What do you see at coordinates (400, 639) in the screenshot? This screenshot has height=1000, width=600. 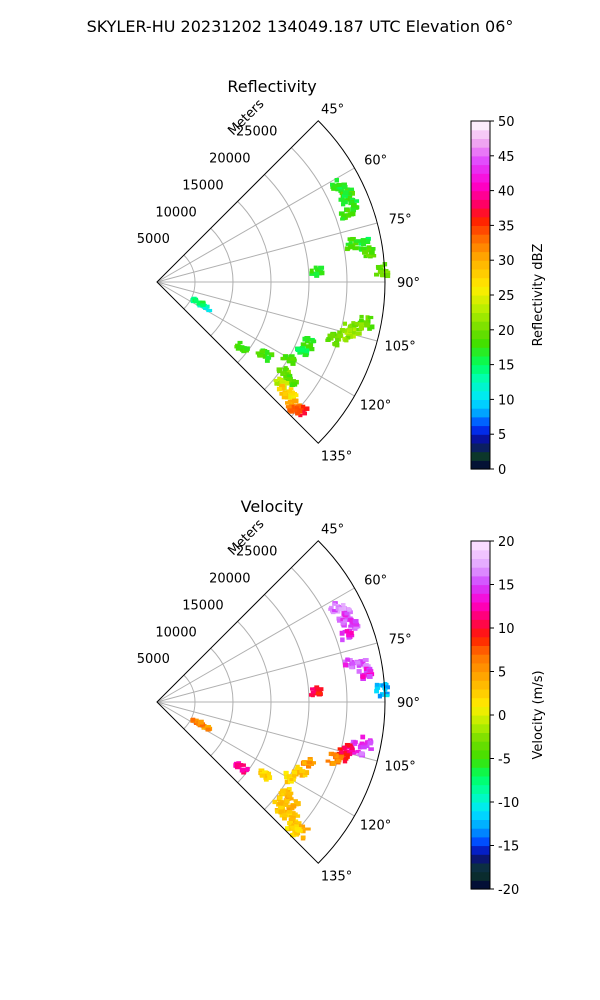 I see `azimuth-tick-label: 75°` at bounding box center [400, 639].